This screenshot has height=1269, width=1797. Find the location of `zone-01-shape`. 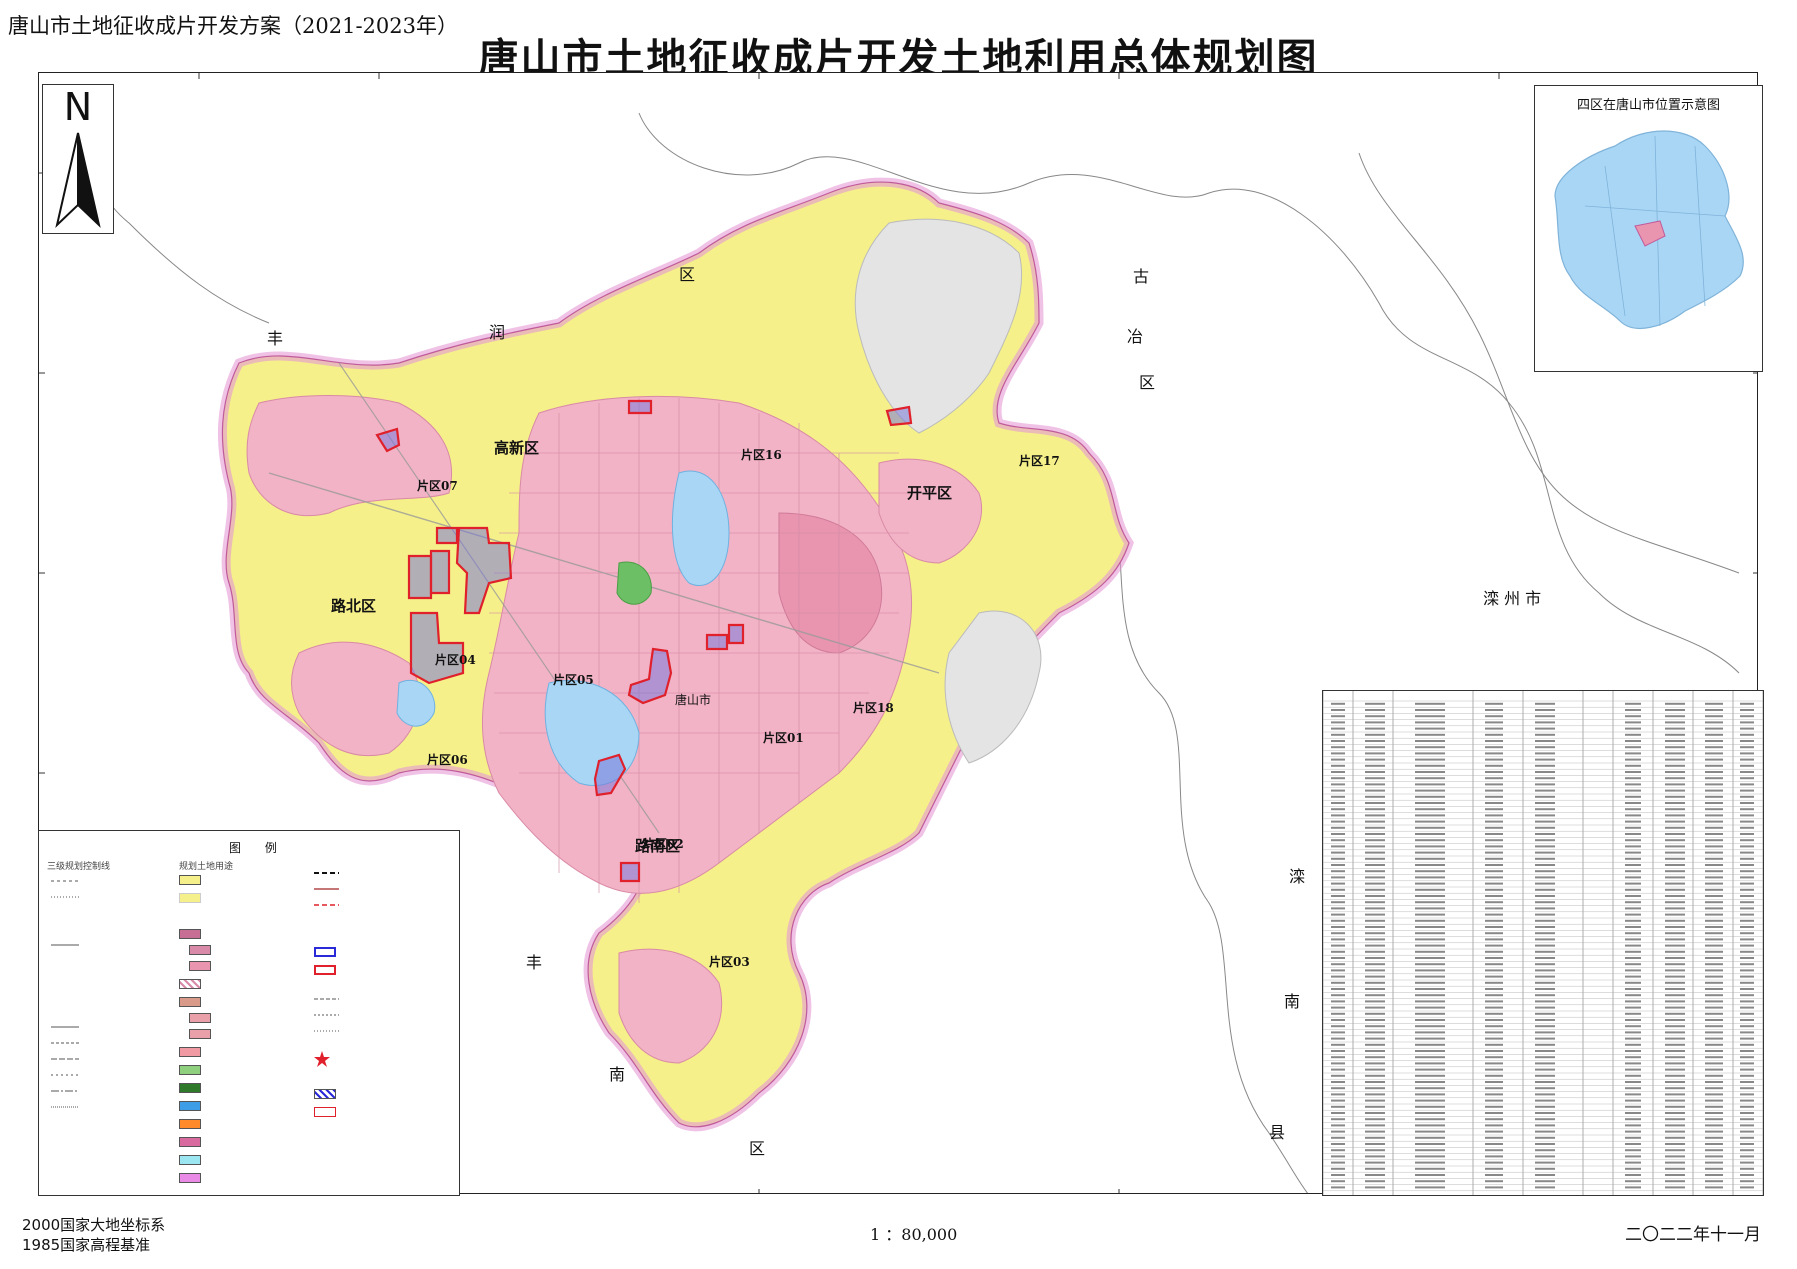

zone-01-shape is located at coordinates (650, 676).